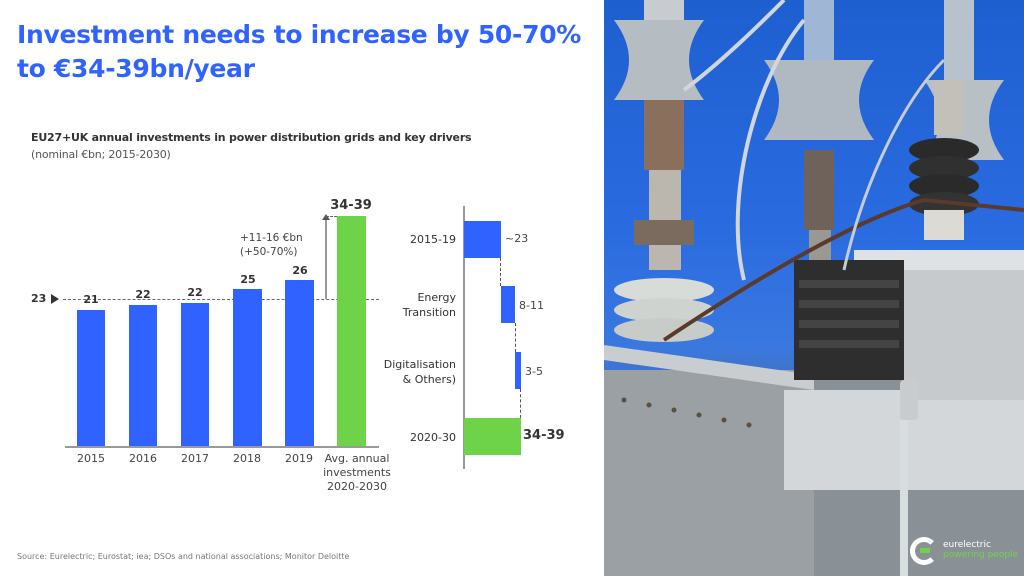  I want to click on waterfall-label-digital-1: Digitalisation, so click(419, 364).